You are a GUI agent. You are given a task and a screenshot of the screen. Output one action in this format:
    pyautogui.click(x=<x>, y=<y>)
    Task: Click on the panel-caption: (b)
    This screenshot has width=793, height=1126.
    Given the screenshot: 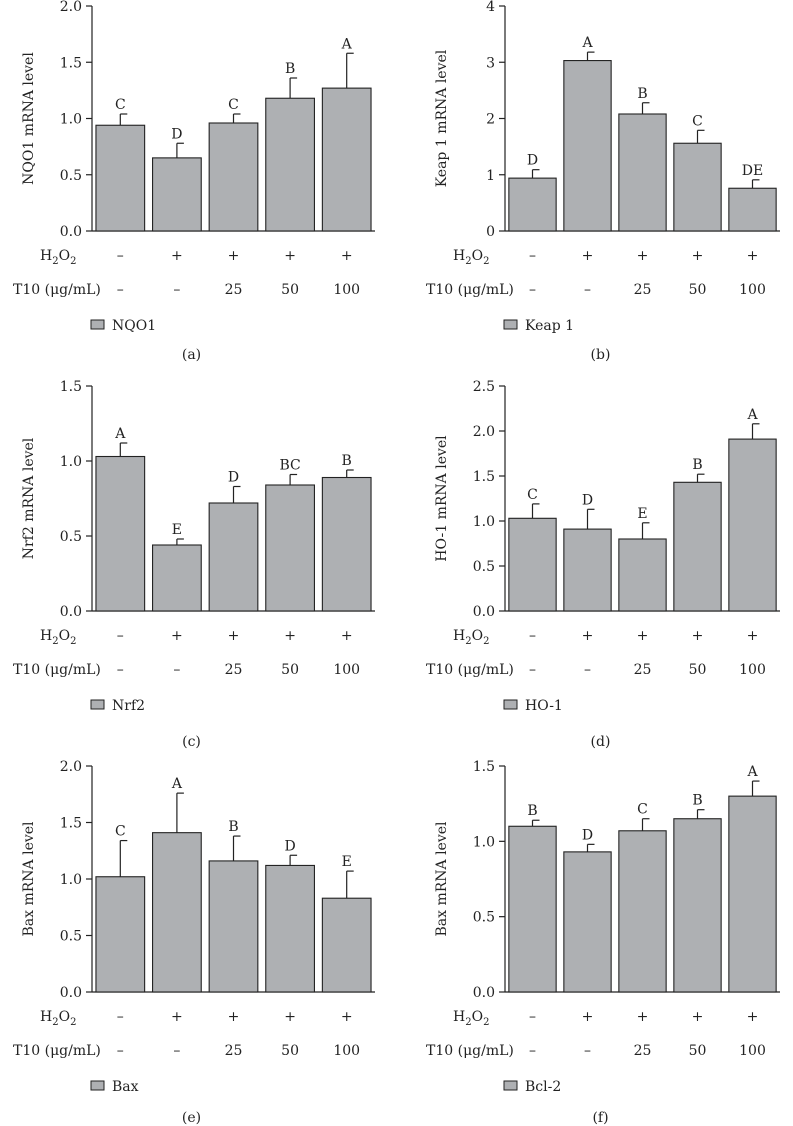 What is the action you would take?
    pyautogui.click(x=601, y=355)
    